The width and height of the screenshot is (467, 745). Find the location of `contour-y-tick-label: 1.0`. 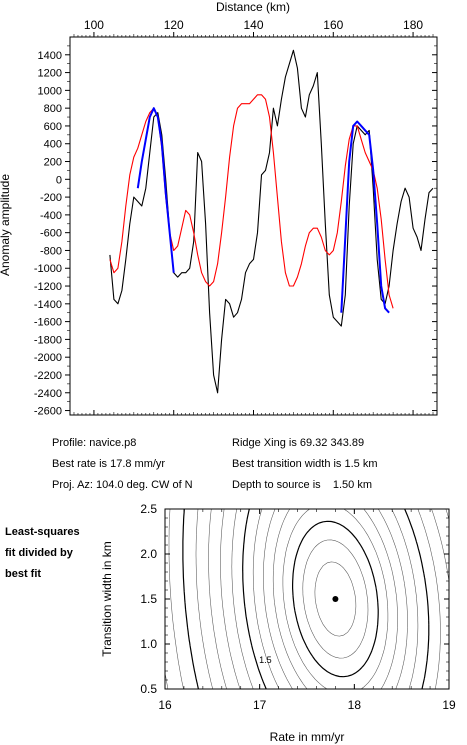

contour-y-tick-label: 1.0 is located at coordinates (148, 644).